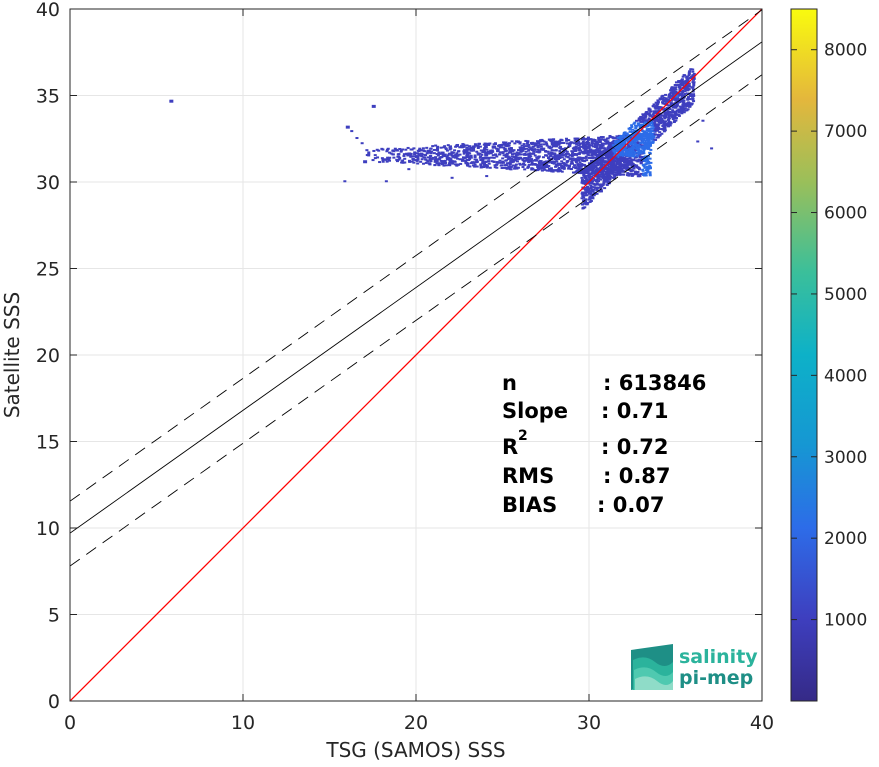 Image resolution: width=879 pixels, height=767 pixels. Describe the element at coordinates (48, 443) in the screenshot. I see `y-tick-label: 15` at that location.